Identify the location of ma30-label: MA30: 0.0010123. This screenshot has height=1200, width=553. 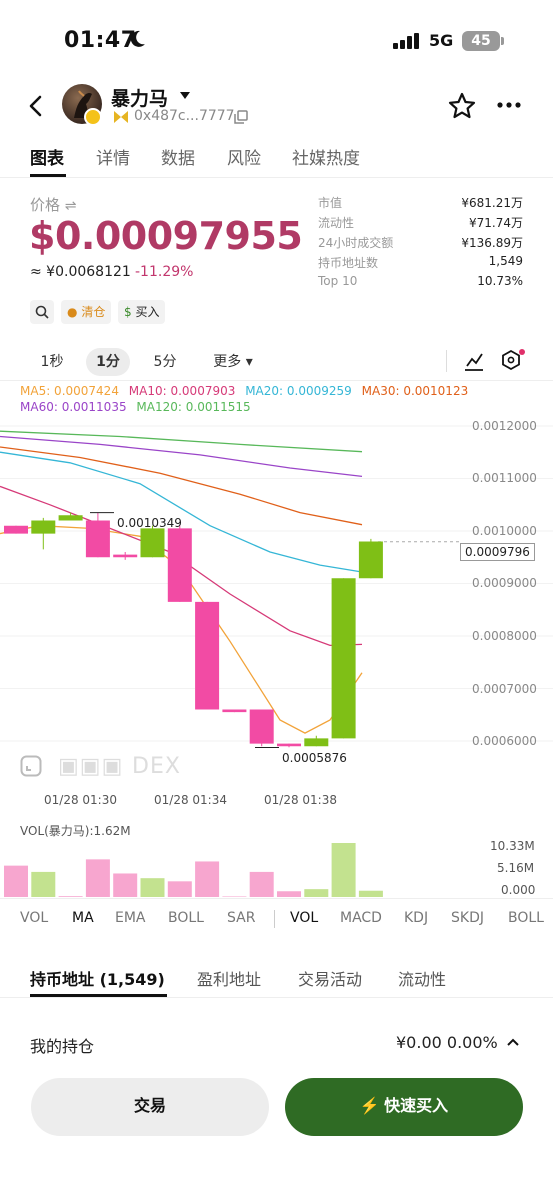
(415, 391).